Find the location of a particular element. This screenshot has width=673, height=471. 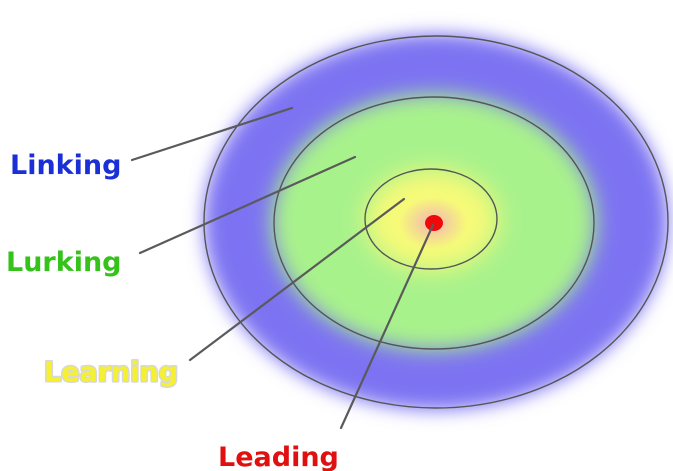

learning-leader-line is located at coordinates (297, 279).